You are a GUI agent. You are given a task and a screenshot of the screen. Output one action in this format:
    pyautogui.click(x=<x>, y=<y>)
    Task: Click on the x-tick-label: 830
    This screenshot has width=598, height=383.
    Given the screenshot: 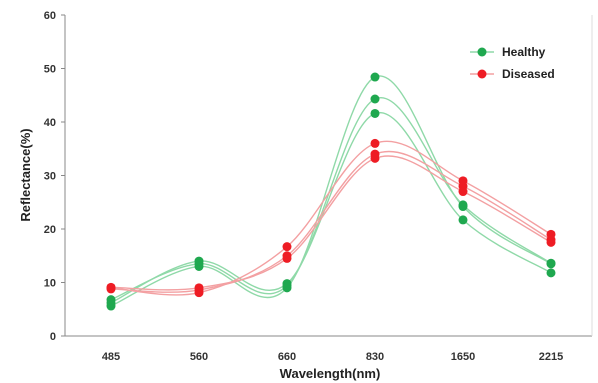 What is the action you would take?
    pyautogui.click(x=375, y=357)
    